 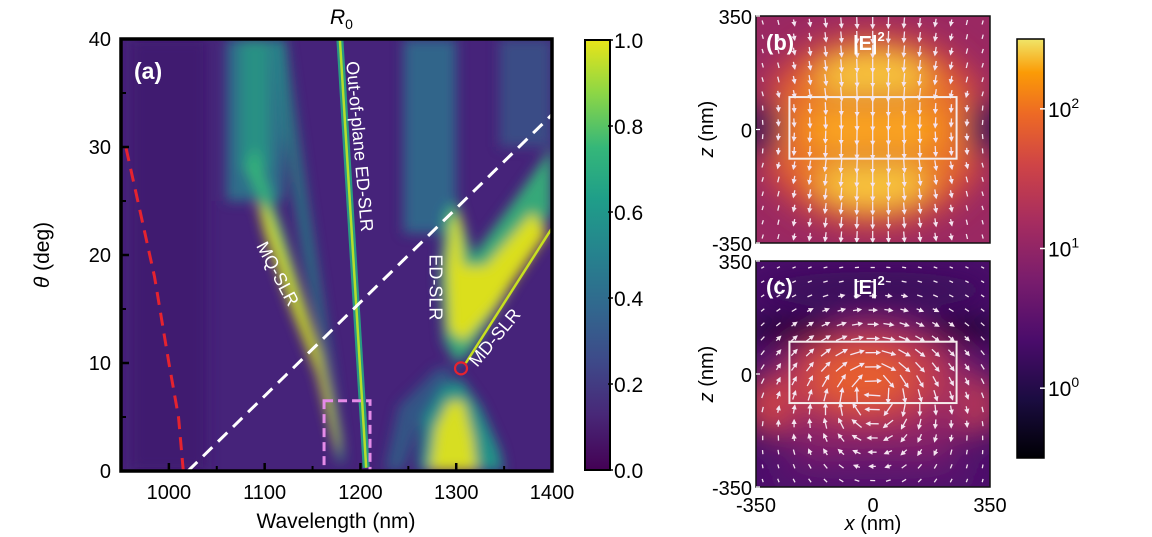 I want to click on field-arrows-c, so click(x=872, y=374).